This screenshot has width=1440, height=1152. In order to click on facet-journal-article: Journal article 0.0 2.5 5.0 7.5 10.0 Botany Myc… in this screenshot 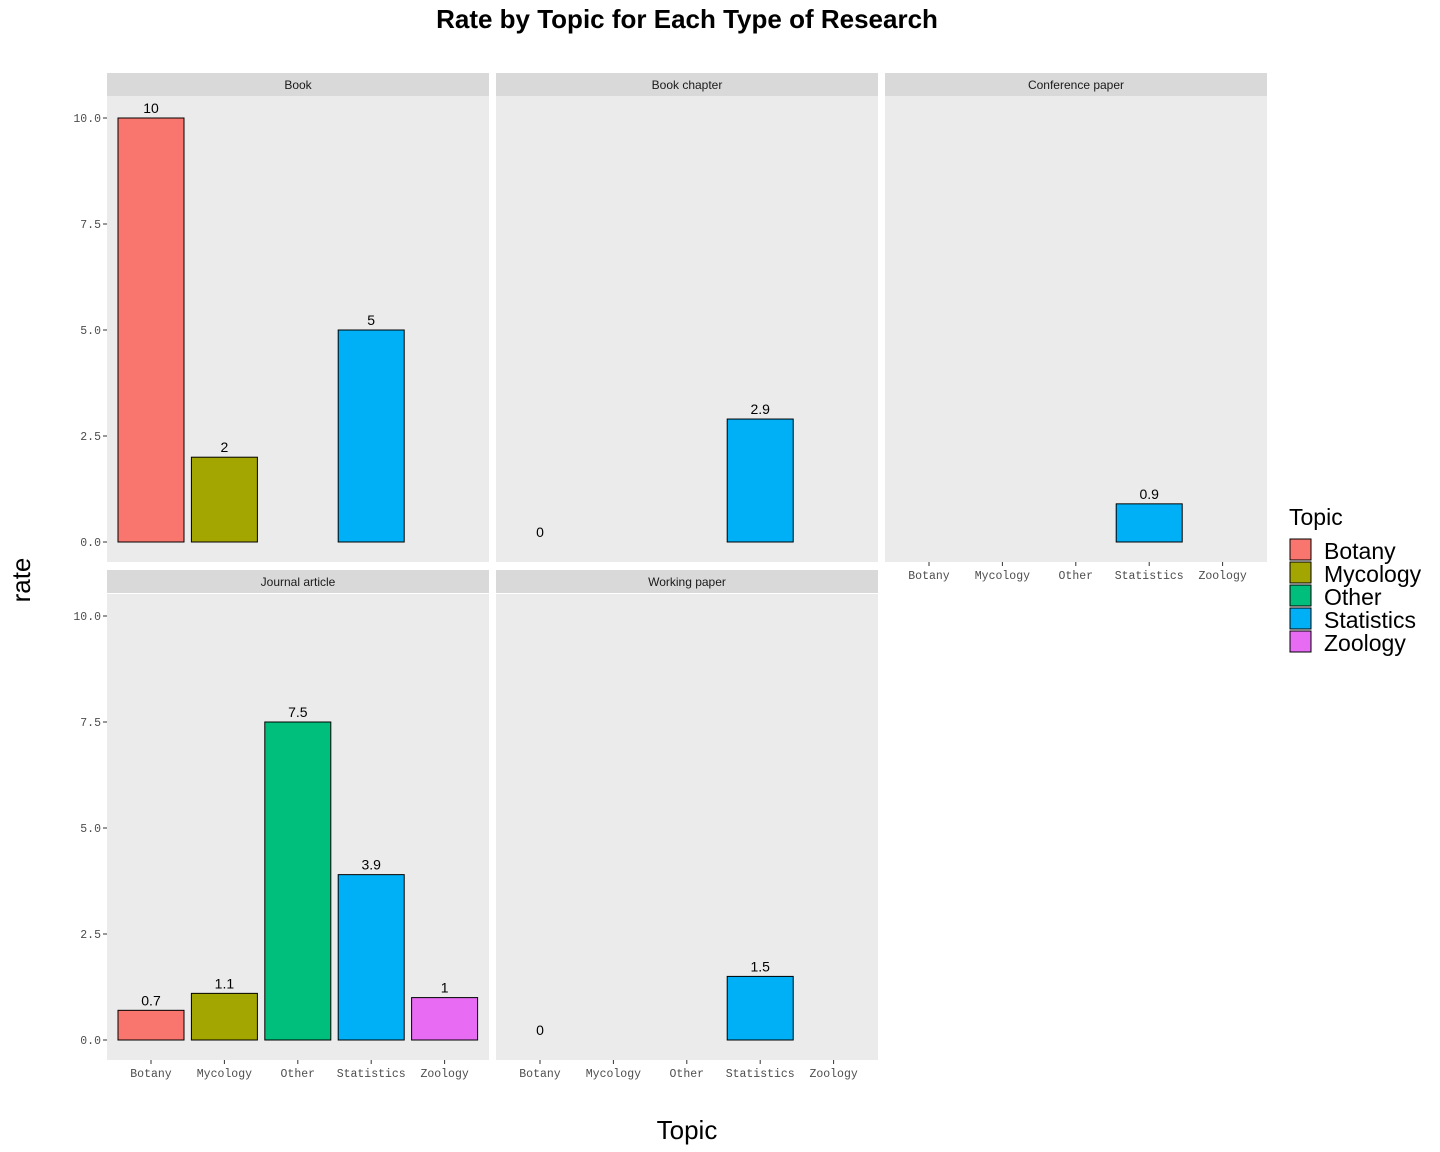, I will do `click(281, 825)`.